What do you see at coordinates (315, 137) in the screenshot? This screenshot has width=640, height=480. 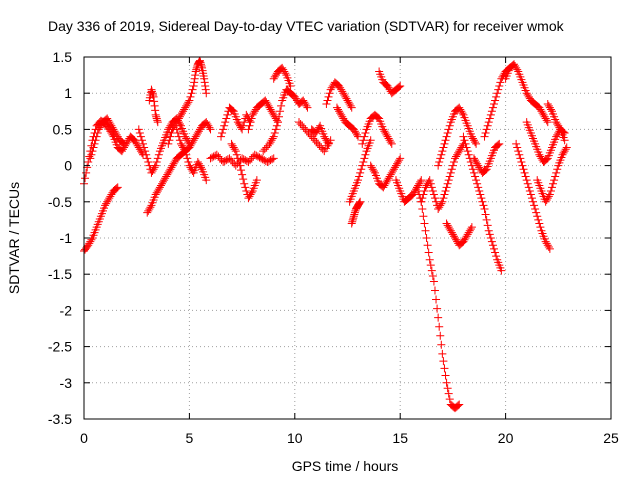 I see `series-track-o` at bounding box center [315, 137].